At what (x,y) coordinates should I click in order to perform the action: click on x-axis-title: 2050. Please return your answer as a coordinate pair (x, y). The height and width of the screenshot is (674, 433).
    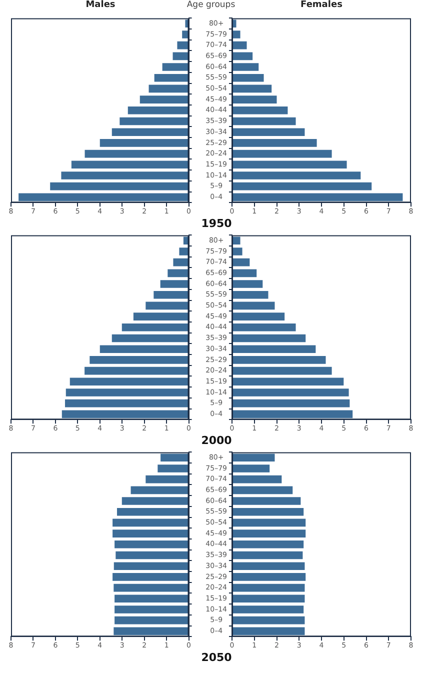
    Looking at the image, I should click on (216, 657).